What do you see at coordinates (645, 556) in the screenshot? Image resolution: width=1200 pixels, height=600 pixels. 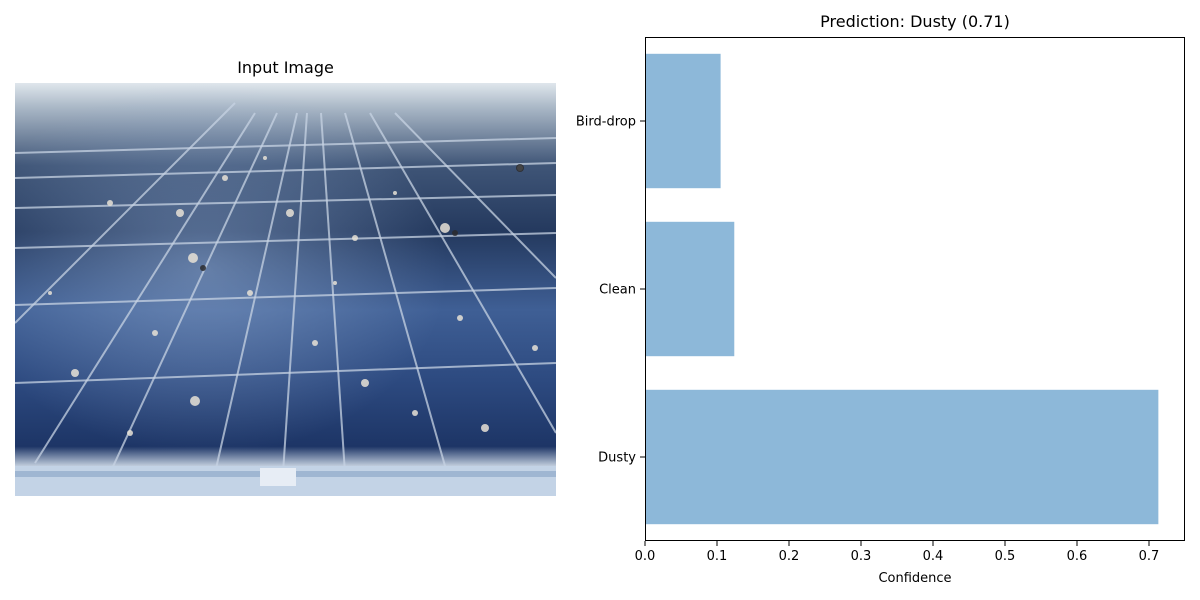 I see `x-tick-label: 0.0` at bounding box center [645, 556].